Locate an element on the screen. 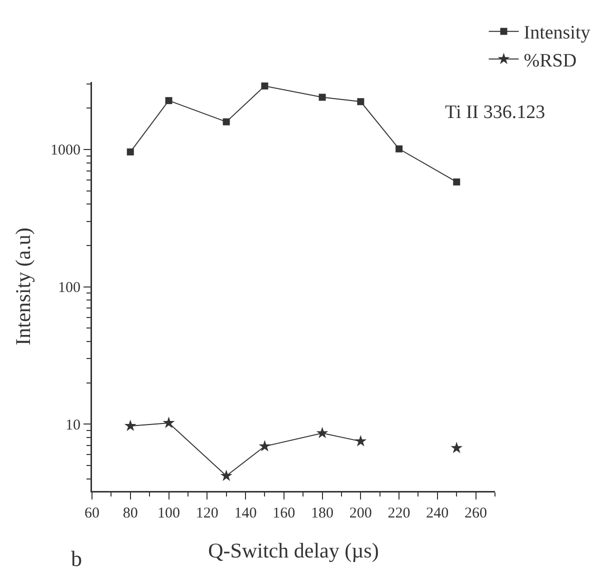  annotation: Ti II 336.123 is located at coordinates (495, 112).